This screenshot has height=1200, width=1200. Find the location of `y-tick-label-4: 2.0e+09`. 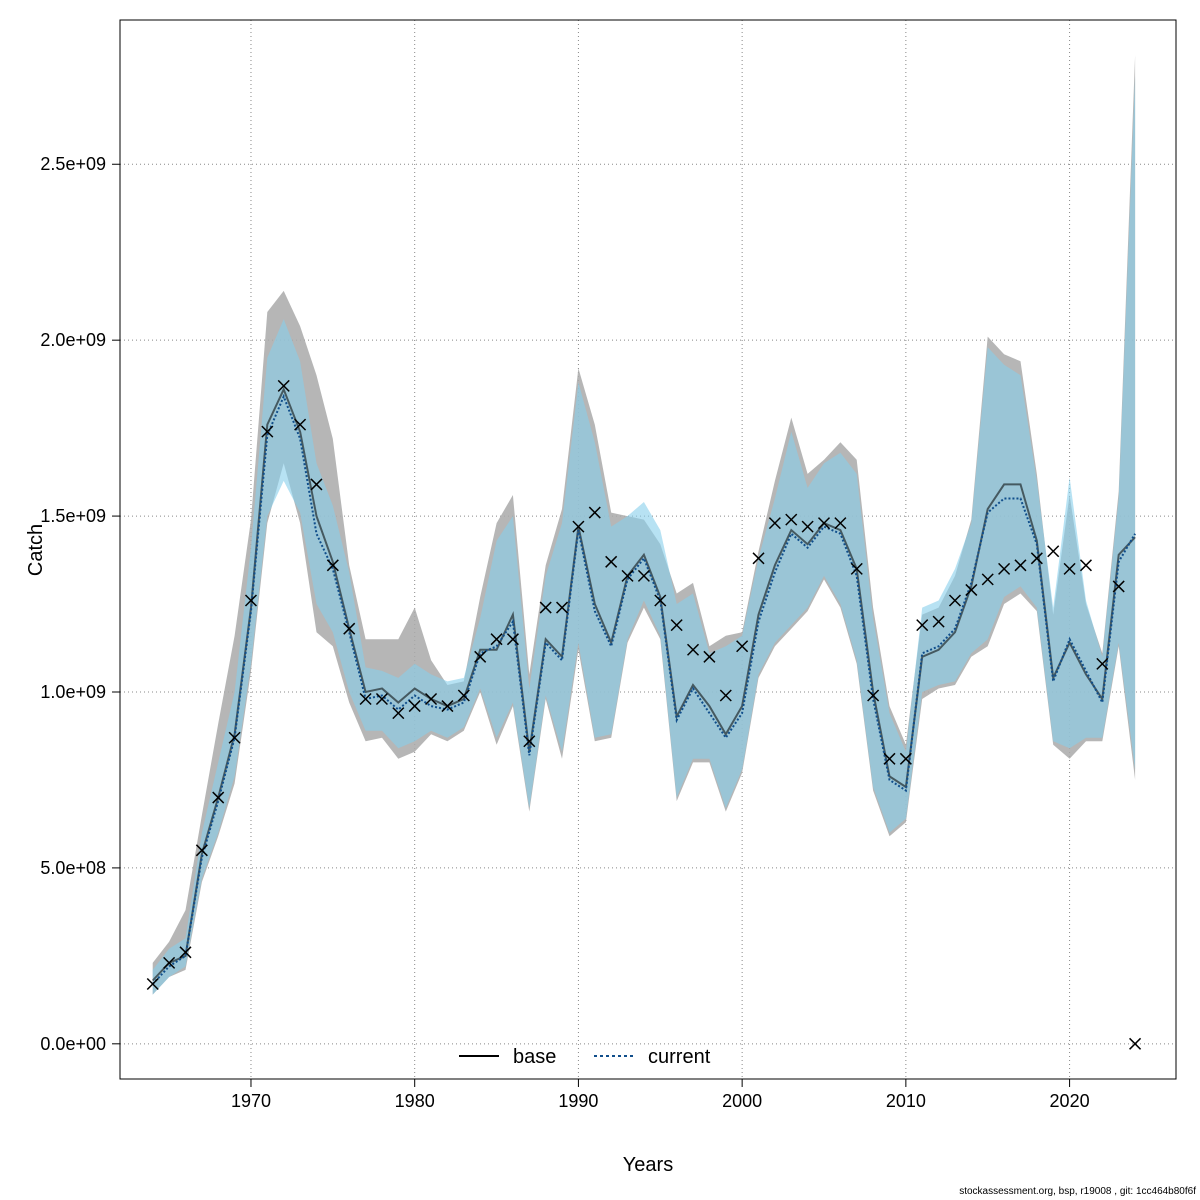

y-tick-label-4: 2.0e+09 is located at coordinates (73, 340).